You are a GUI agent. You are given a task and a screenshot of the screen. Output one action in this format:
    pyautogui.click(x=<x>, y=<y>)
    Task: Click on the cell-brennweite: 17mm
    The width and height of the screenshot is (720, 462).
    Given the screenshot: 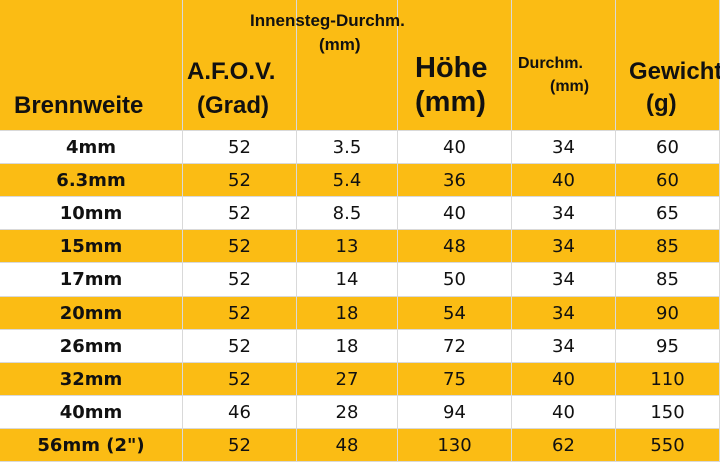 What is the action you would take?
    pyautogui.click(x=91, y=280)
    